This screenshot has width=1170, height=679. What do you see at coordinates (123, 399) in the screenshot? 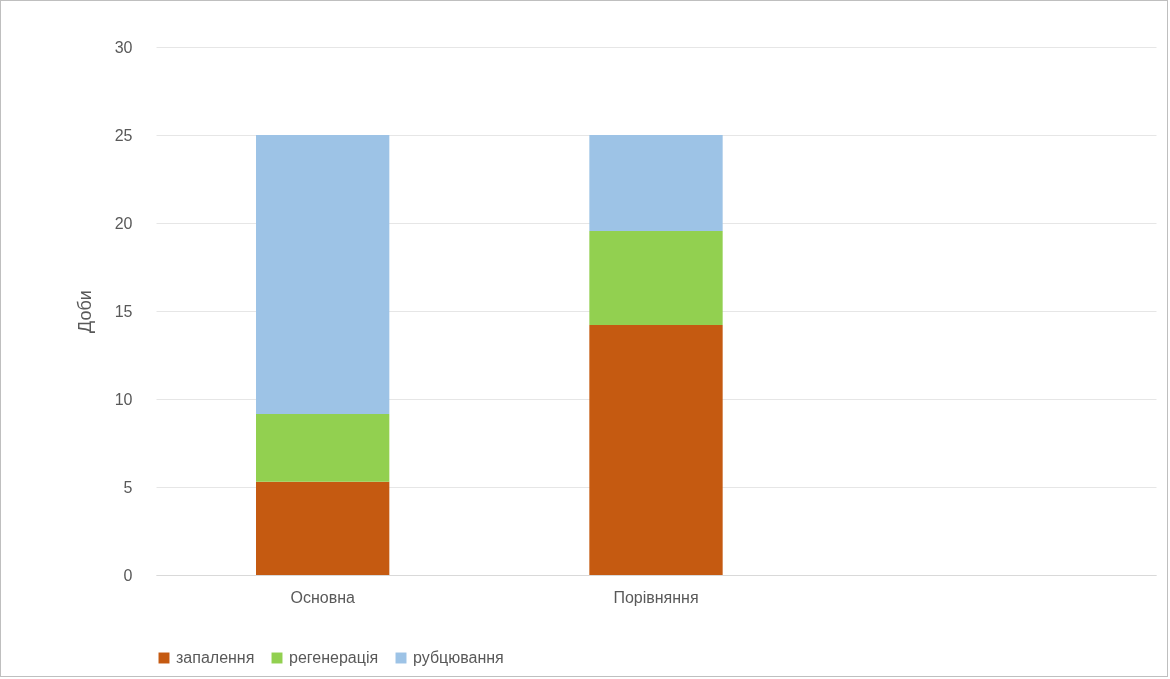
I see `y-tick-label: 10` at bounding box center [123, 399].